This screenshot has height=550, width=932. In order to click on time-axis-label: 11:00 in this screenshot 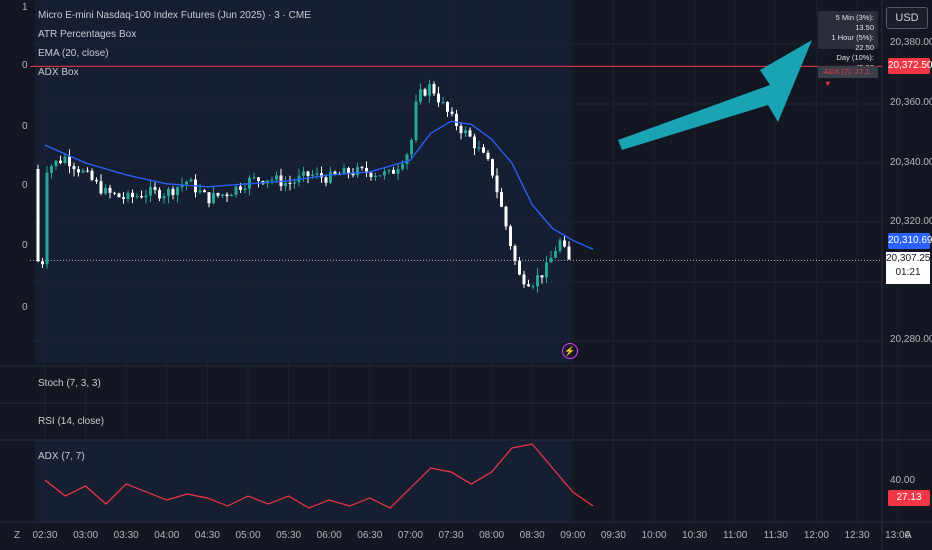, I will do `click(735, 535)`.